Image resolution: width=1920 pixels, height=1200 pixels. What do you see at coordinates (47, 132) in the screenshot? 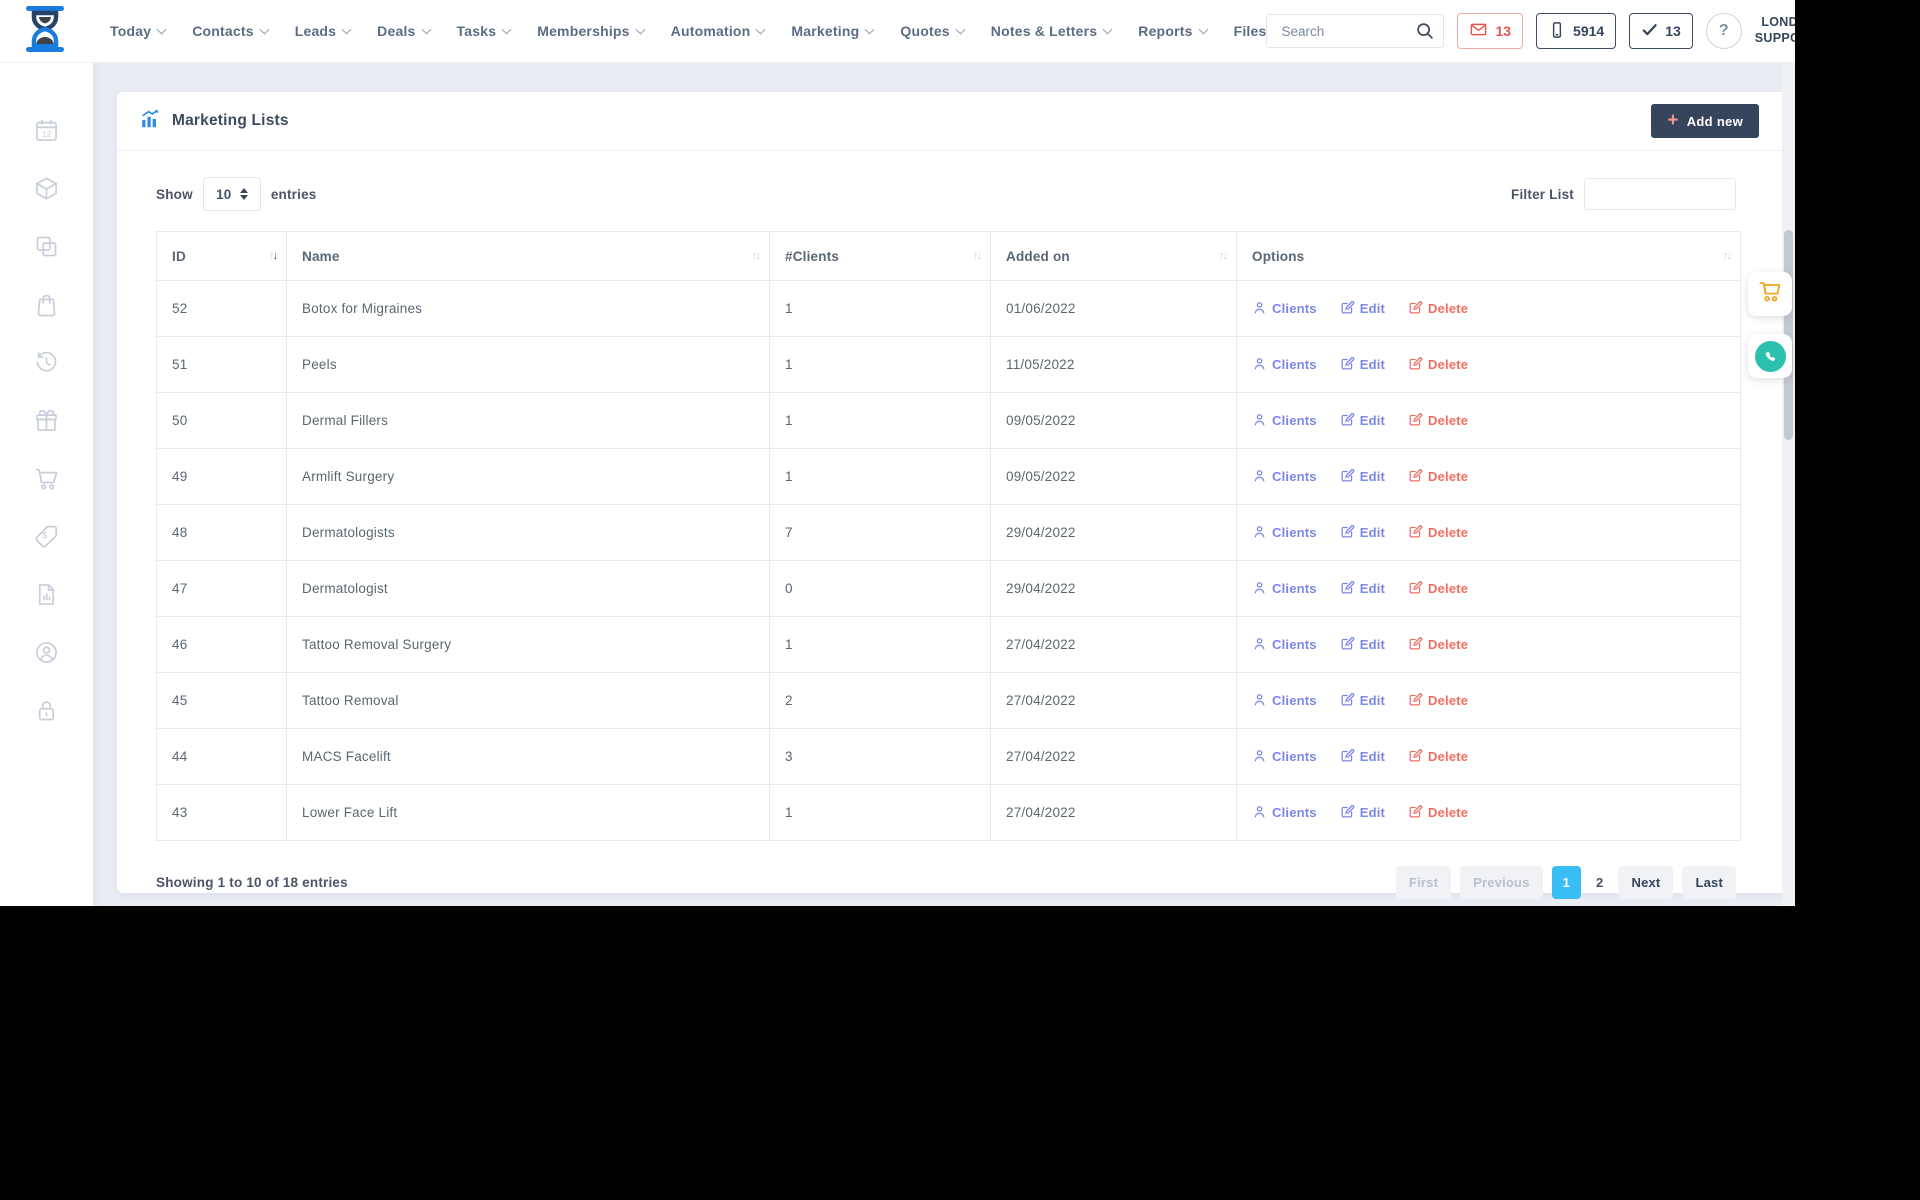
I see `sidebar-item-calendar: 12` at bounding box center [47, 132].